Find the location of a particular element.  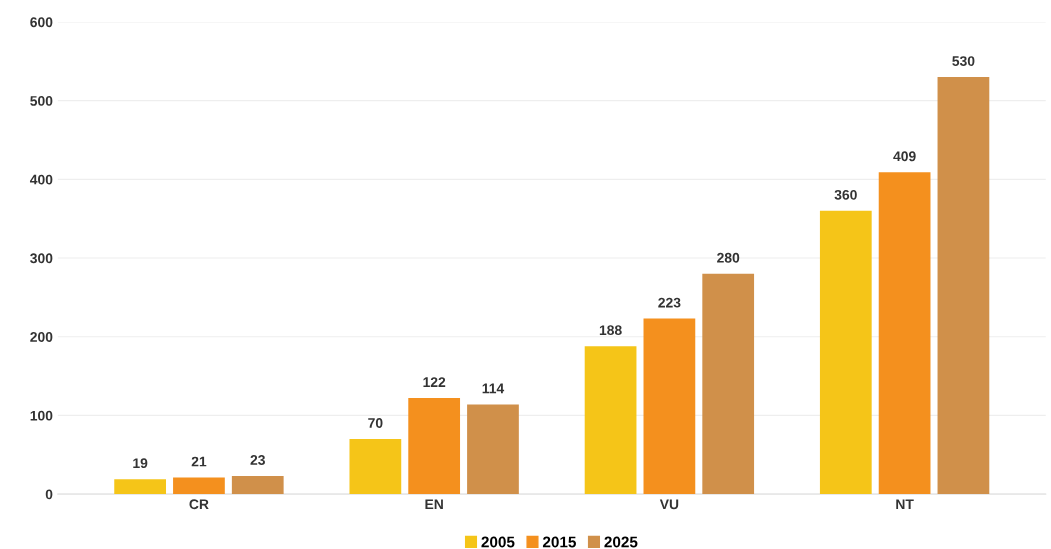

data-label: 188 is located at coordinates (610, 330).